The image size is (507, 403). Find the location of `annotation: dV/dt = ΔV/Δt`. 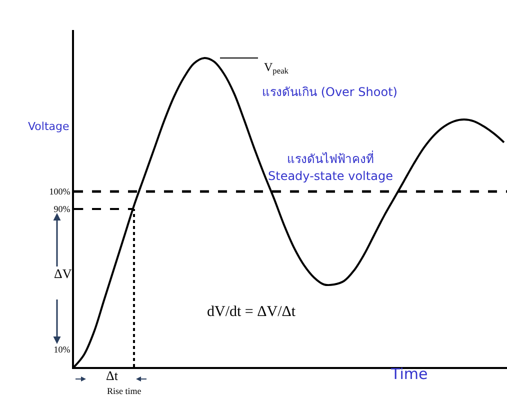

annotation: dV/dt = ΔV/Δt is located at coordinates (251, 312).